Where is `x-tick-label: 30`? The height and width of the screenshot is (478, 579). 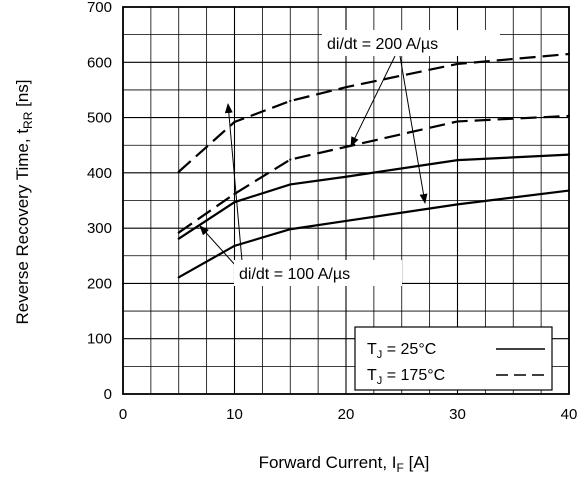
x-tick-label: 30 is located at coordinates (457, 414).